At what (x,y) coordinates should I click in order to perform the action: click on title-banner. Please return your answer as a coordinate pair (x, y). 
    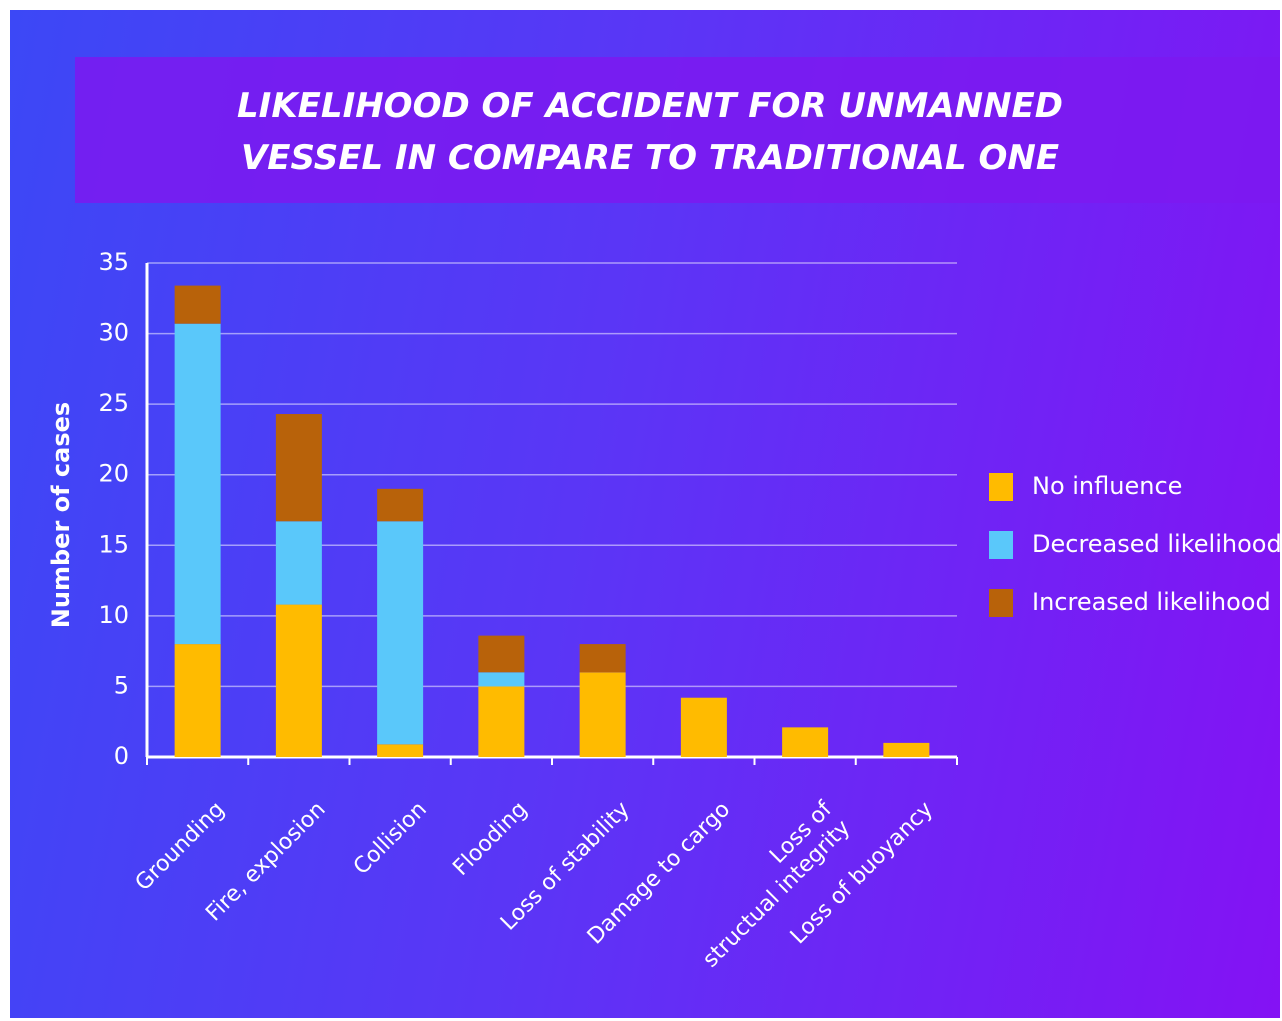
    Looking at the image, I should click on (677, 130).